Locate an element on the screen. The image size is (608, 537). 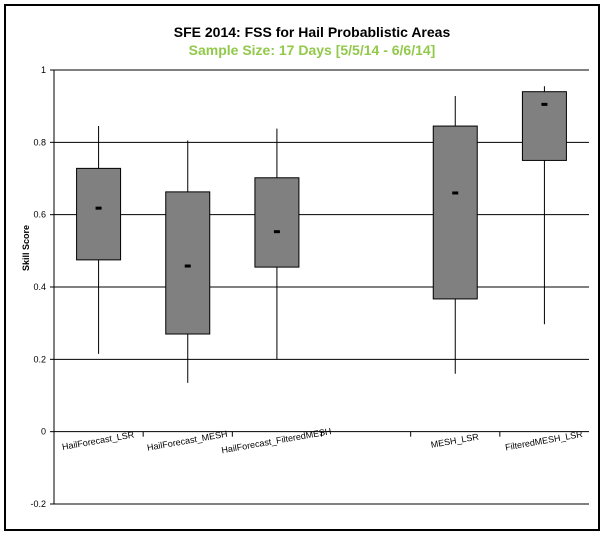
x-tick-label: HailForecast_MESH is located at coordinates (187, 441).